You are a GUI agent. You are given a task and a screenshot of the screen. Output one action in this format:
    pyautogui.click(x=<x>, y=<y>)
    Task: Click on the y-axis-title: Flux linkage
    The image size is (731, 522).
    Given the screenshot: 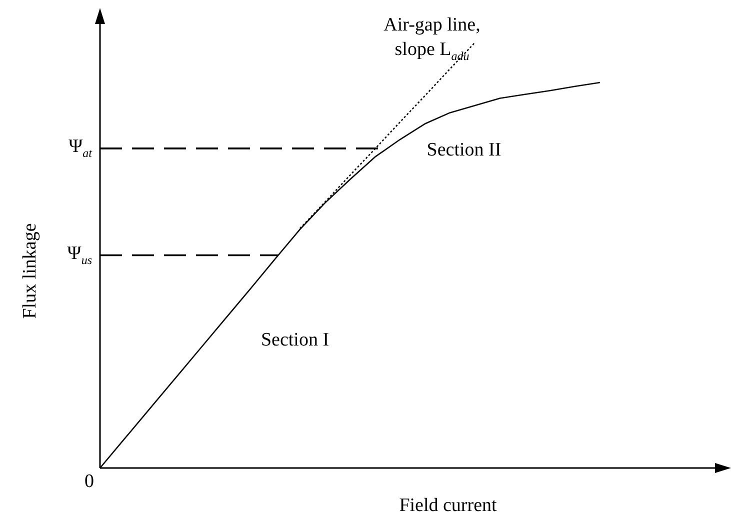 What is the action you would take?
    pyautogui.click(x=30, y=271)
    